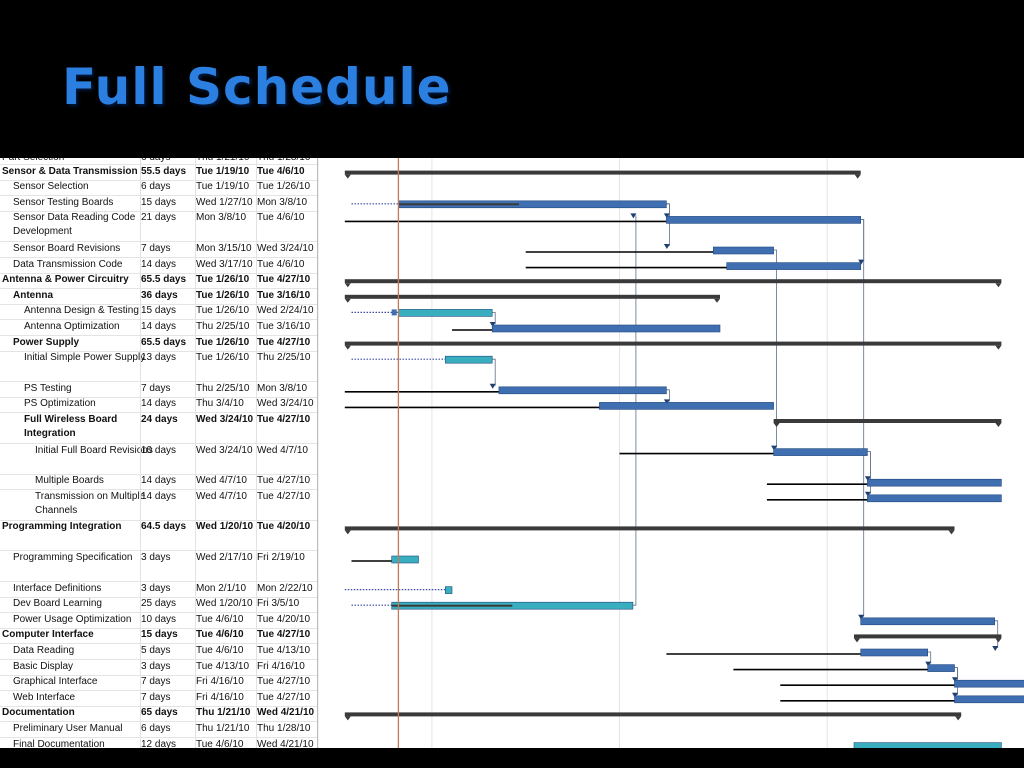 This screenshot has width=1024, height=768. Describe the element at coordinates (282, 450) in the screenshot. I see `task-finish: Wed 4/7/10` at that location.